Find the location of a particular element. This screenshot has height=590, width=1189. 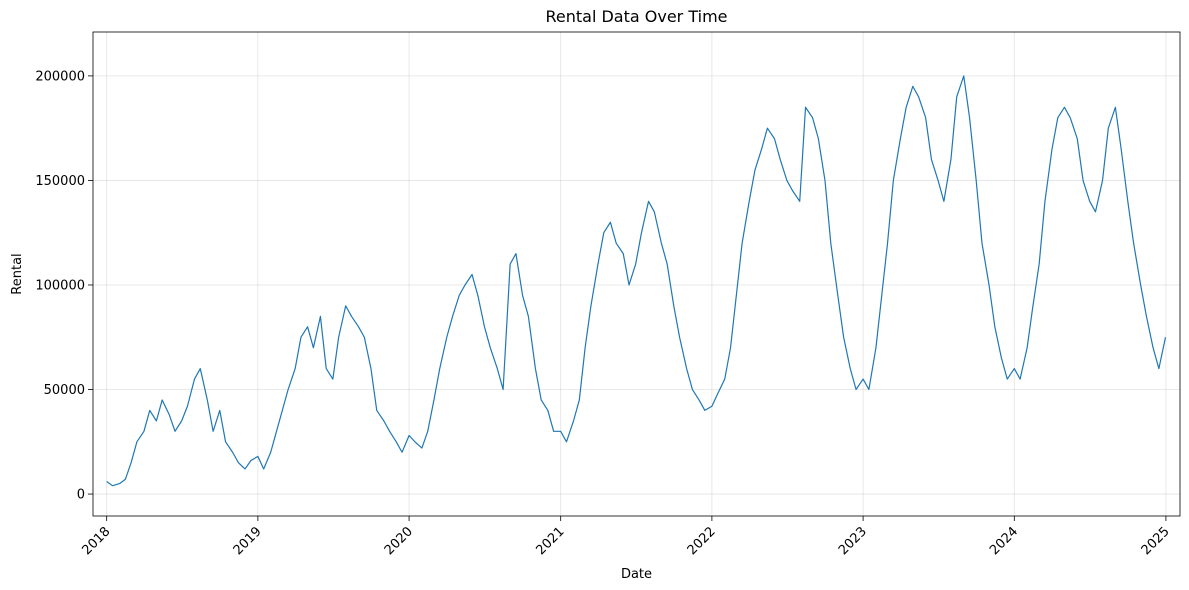

y-tick-label: 0 is located at coordinates (81, 495).